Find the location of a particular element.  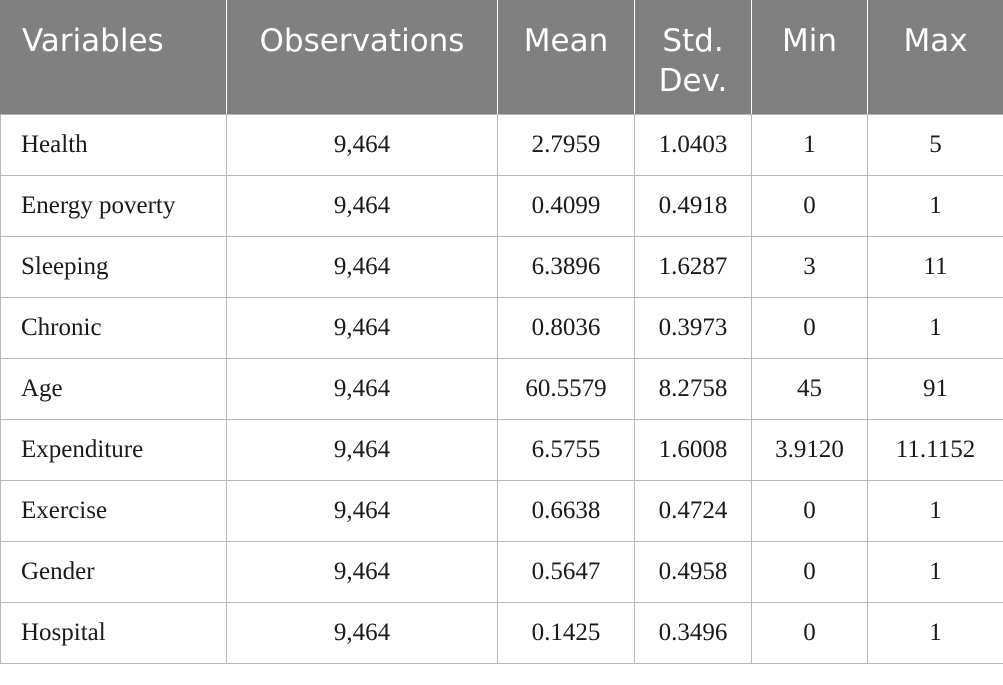

std-dev-cell: 0.4958 is located at coordinates (693, 571).